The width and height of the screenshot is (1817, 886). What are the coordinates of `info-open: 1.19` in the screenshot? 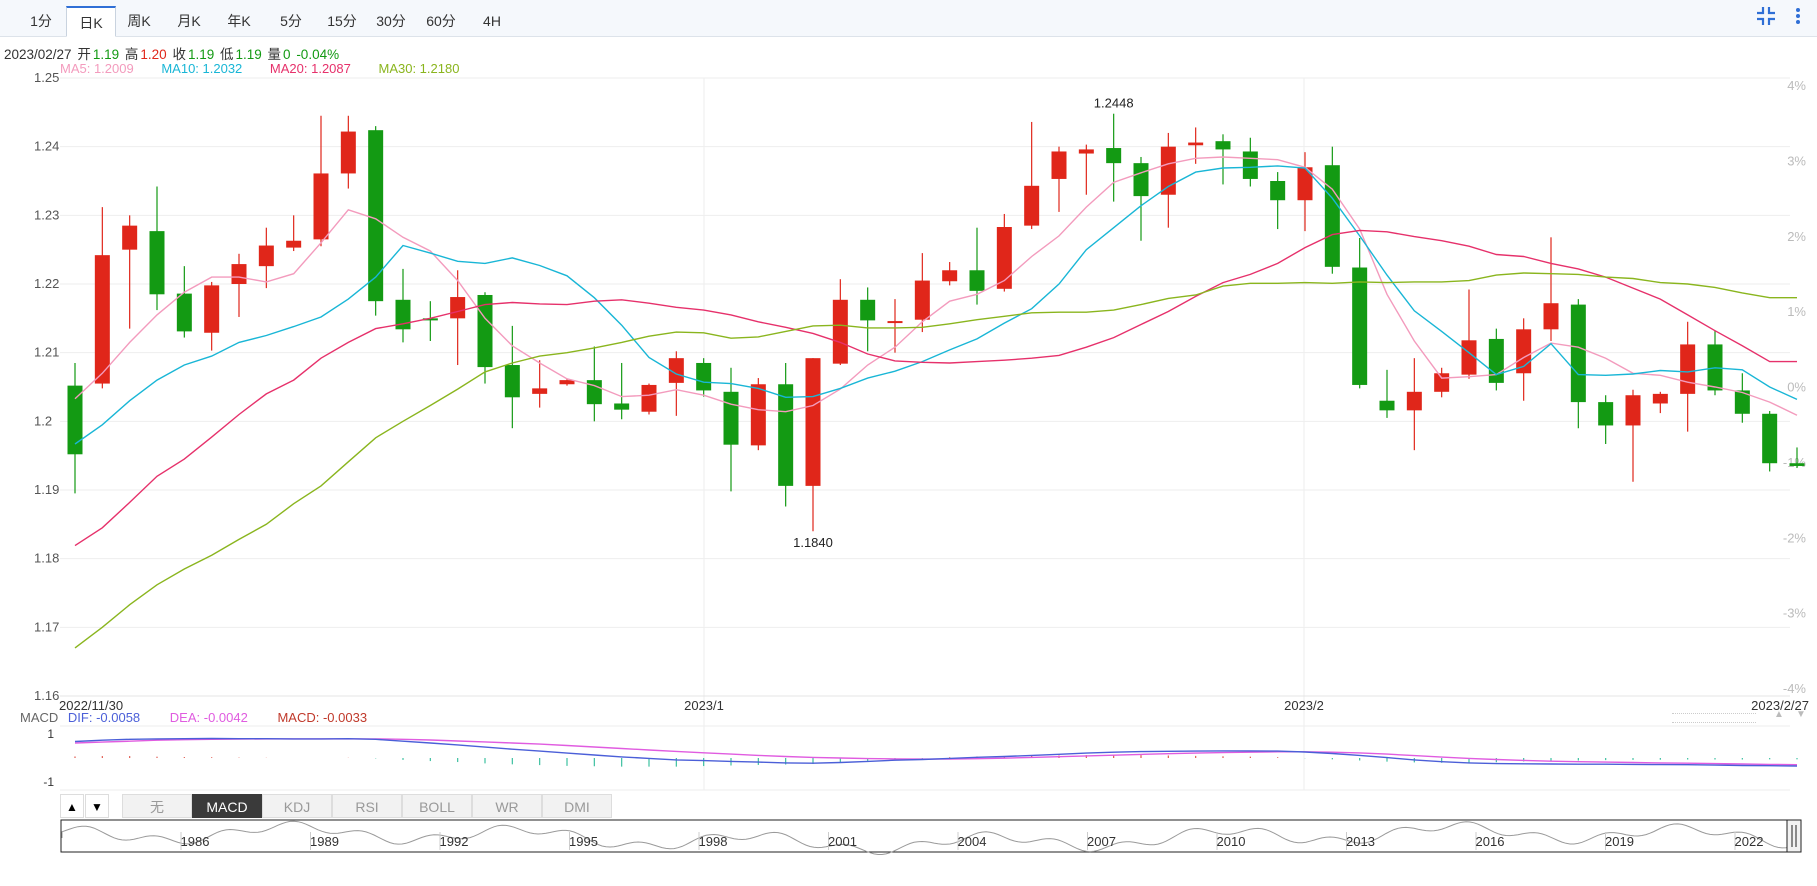 It's located at (106, 54).